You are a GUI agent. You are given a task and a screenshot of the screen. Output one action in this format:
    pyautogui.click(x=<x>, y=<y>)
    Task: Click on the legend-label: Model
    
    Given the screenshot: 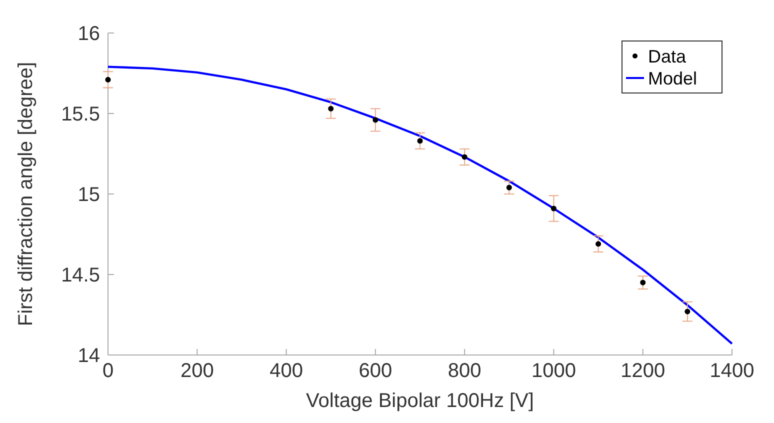 What is the action you would take?
    pyautogui.click(x=673, y=78)
    